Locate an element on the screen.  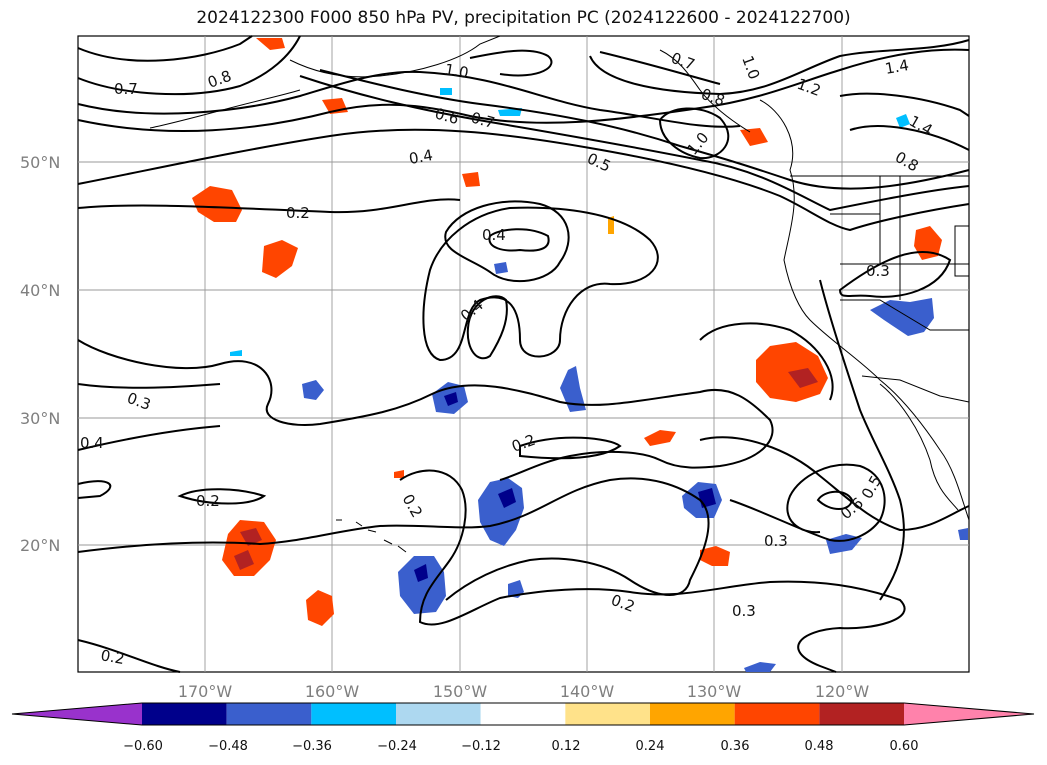
colorbar is located at coordinates (523, 714).